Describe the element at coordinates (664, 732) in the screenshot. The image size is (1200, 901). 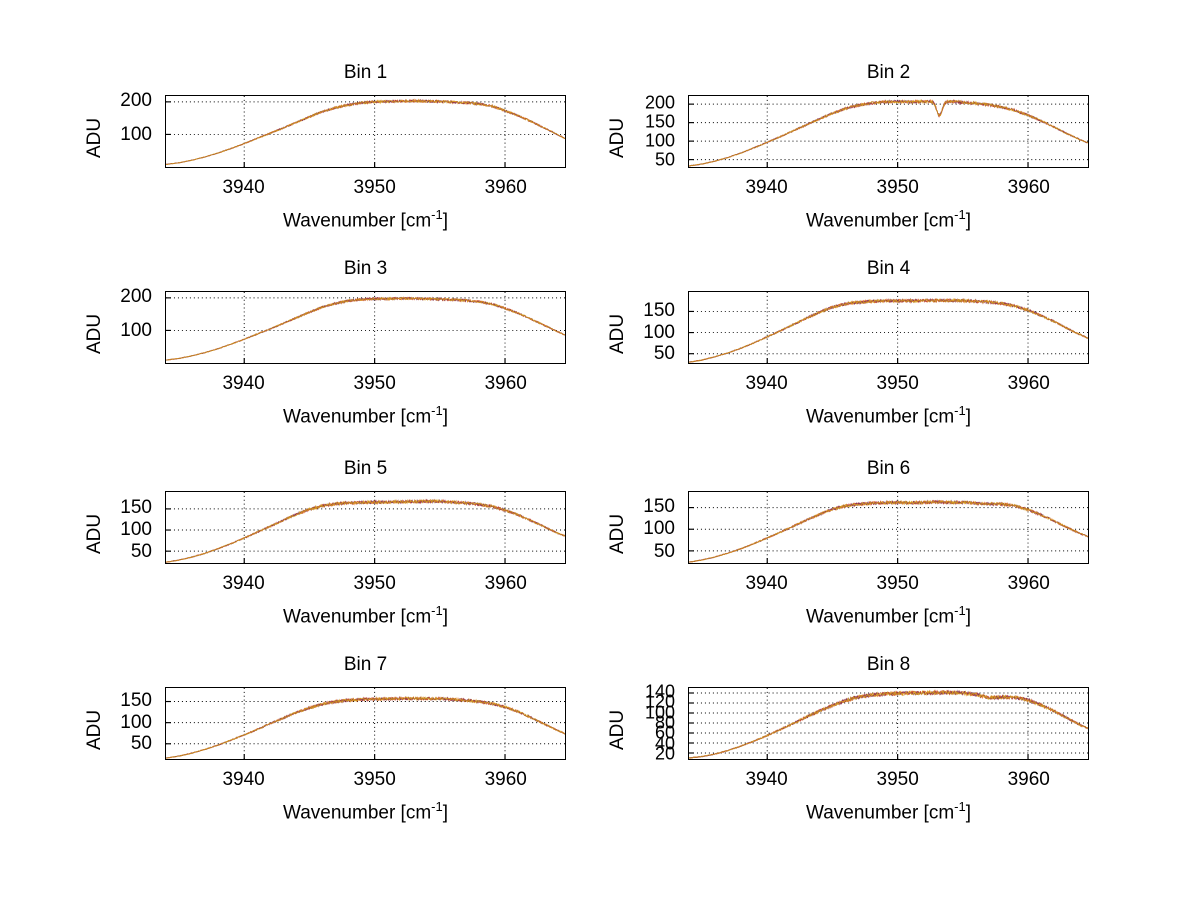
I see `y-tick-label: 60` at that location.